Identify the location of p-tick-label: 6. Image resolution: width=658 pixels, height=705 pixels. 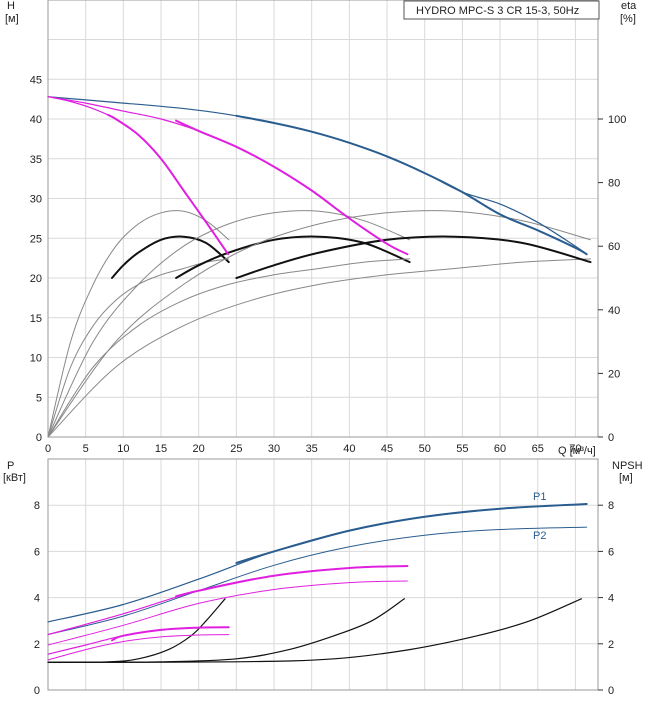
(37, 552).